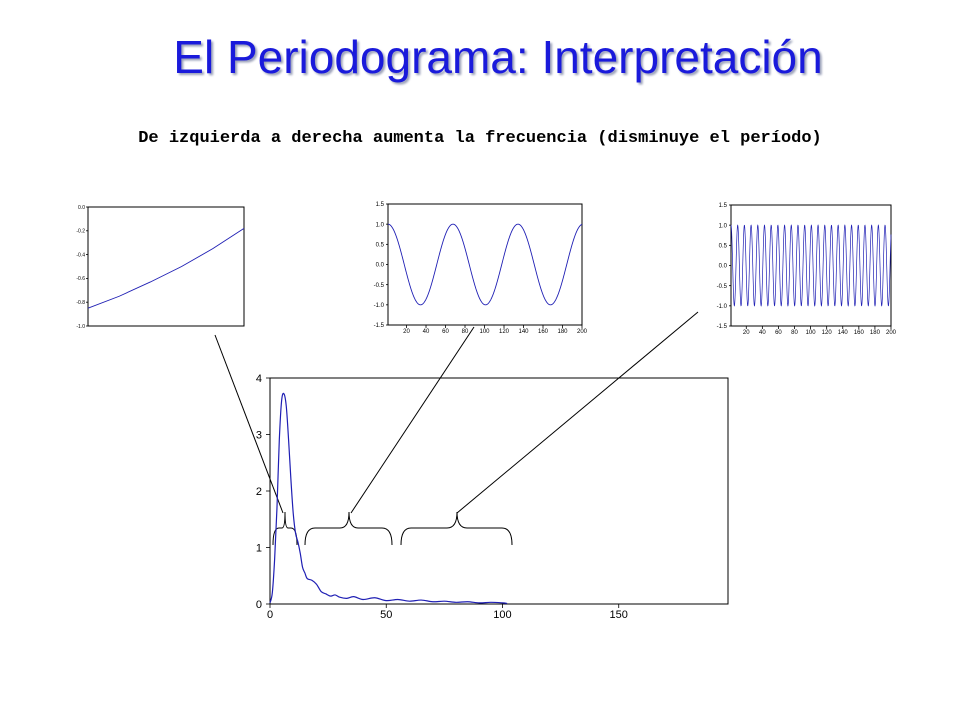 This screenshot has width=960, height=720. Describe the element at coordinates (80, 303) in the screenshot. I see `y-tick-label: -0.8` at that location.